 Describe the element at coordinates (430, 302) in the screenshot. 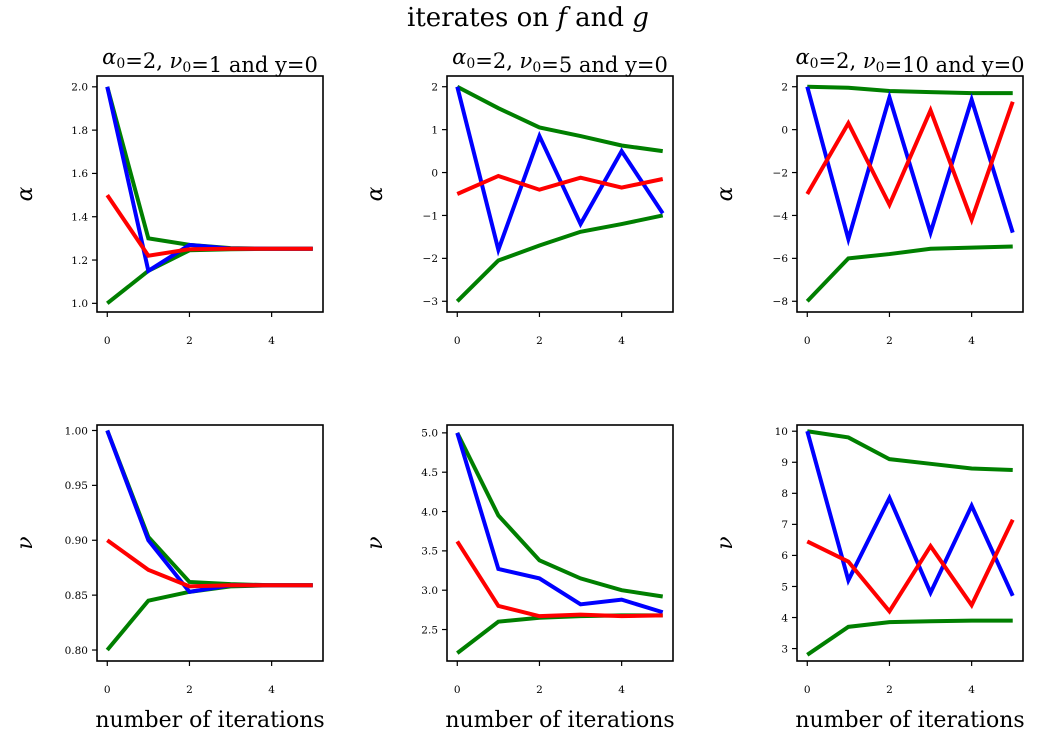

I see `y-tick-label: −3` at that location.